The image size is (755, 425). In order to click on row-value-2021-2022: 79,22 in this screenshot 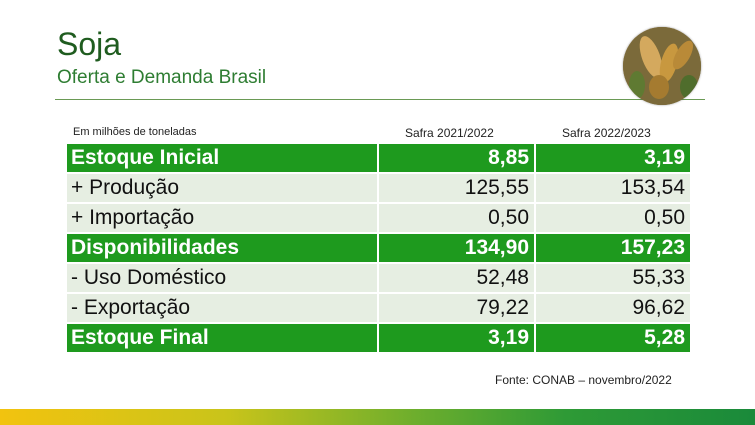, I will do `click(456, 308)`.